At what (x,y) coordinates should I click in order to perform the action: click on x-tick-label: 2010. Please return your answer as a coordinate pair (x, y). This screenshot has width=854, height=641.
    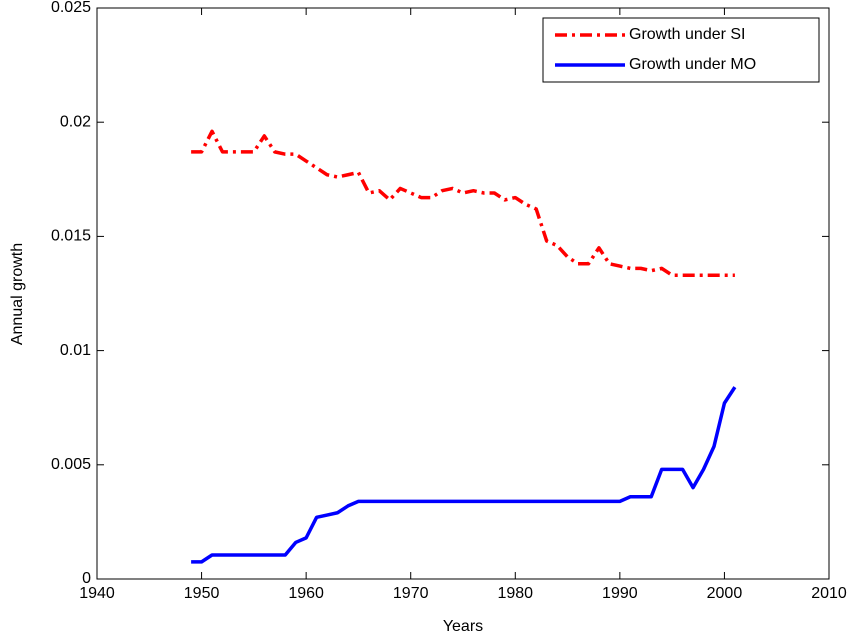
    Looking at the image, I should click on (829, 593).